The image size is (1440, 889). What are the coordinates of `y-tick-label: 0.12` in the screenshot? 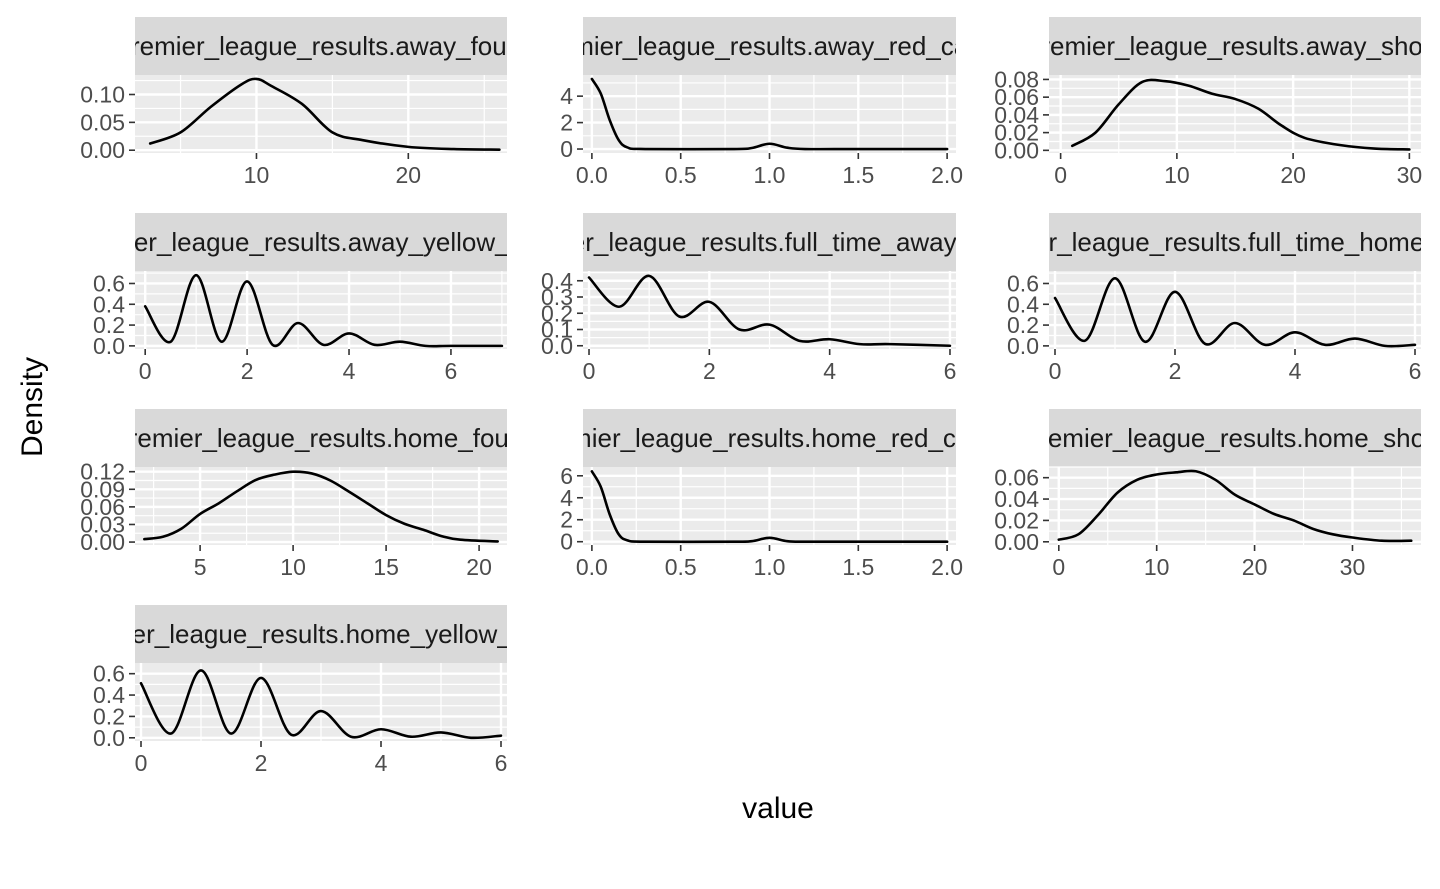 It's located at (102, 472).